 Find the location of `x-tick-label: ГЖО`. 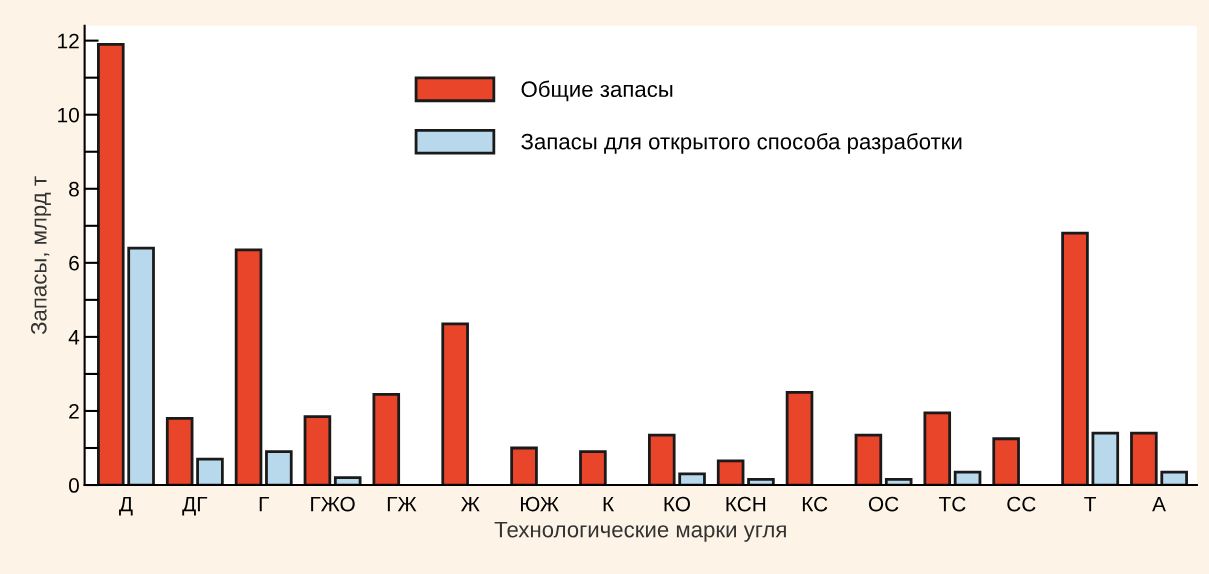

x-tick-label: ГЖО is located at coordinates (333, 504).